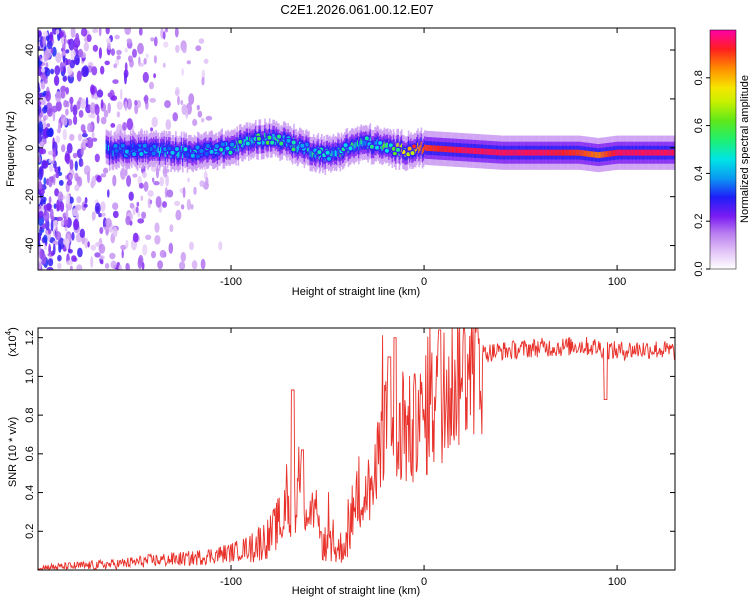 Image resolution: width=750 pixels, height=605 pixels. What do you see at coordinates (231, 582) in the screenshot?
I see `x-tick-label: -100` at bounding box center [231, 582].